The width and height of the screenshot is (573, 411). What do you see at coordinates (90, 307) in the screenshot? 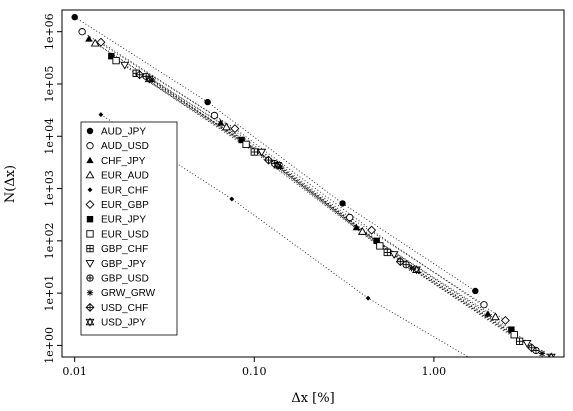
I see `legend-marker-usd-chf` at bounding box center [90, 307].